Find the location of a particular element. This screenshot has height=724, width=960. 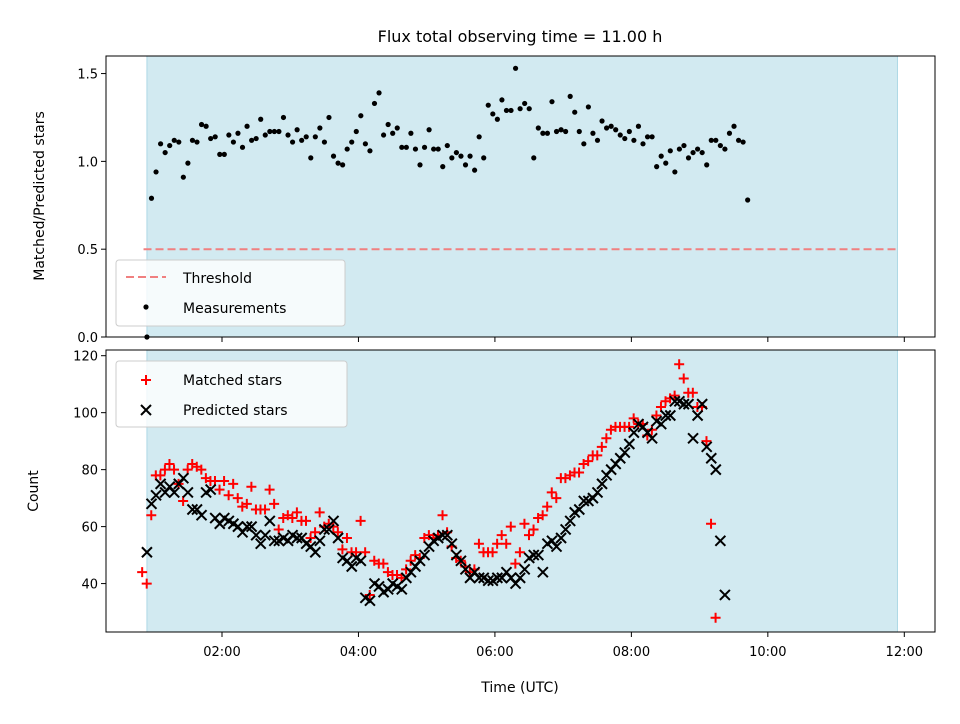

predicted-legend-label: Predicted stars is located at coordinates (235, 411).